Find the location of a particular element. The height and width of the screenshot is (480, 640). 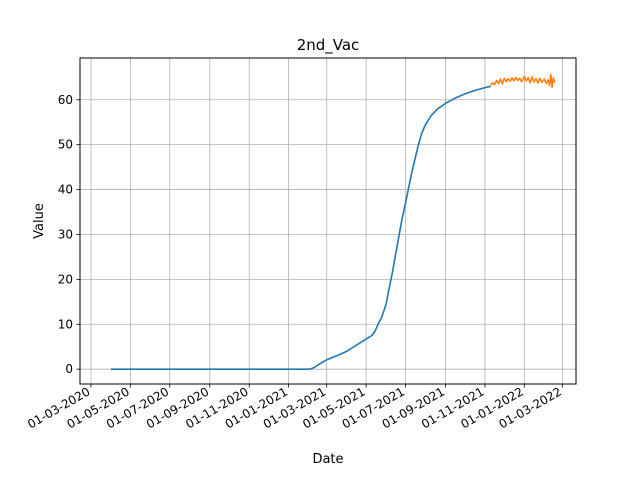

y-tick-label: 40 is located at coordinates (65, 190).